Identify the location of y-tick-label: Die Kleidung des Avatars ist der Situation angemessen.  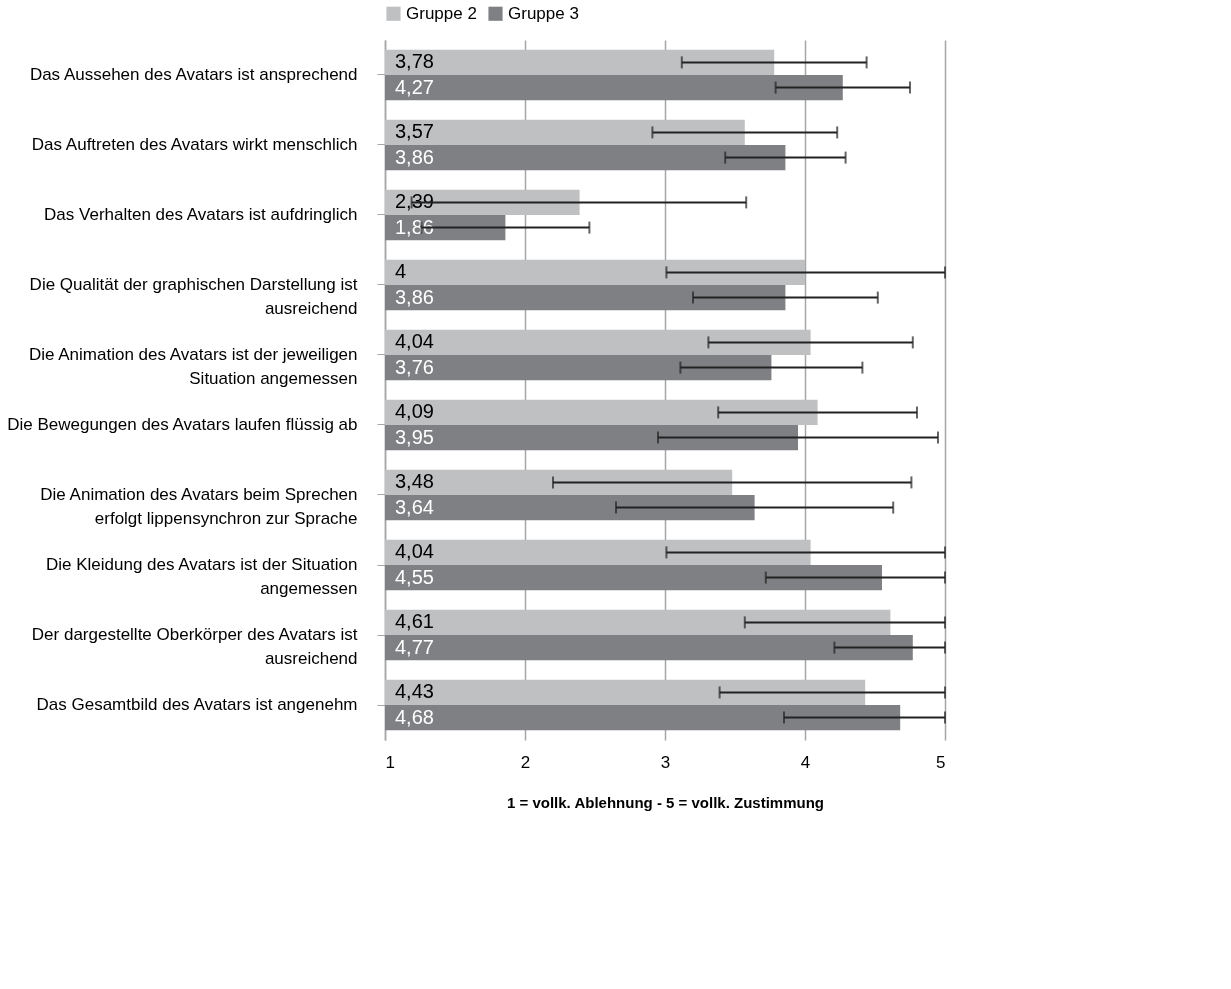
(201, 576).